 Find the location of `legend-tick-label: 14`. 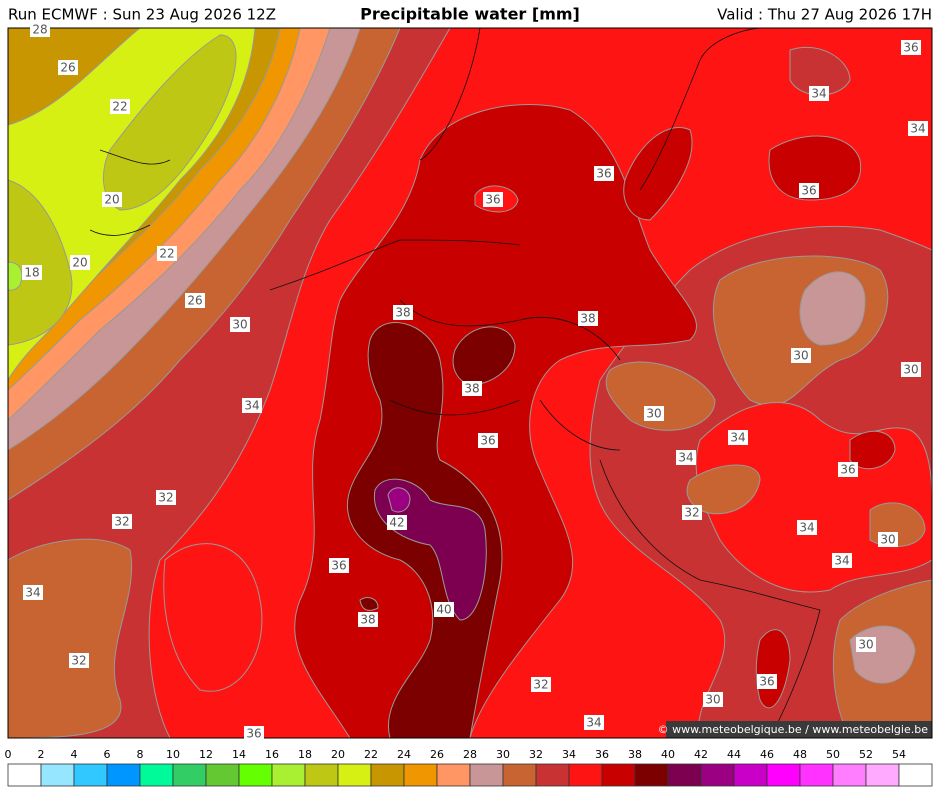

legend-tick-label: 14 is located at coordinates (239, 754).